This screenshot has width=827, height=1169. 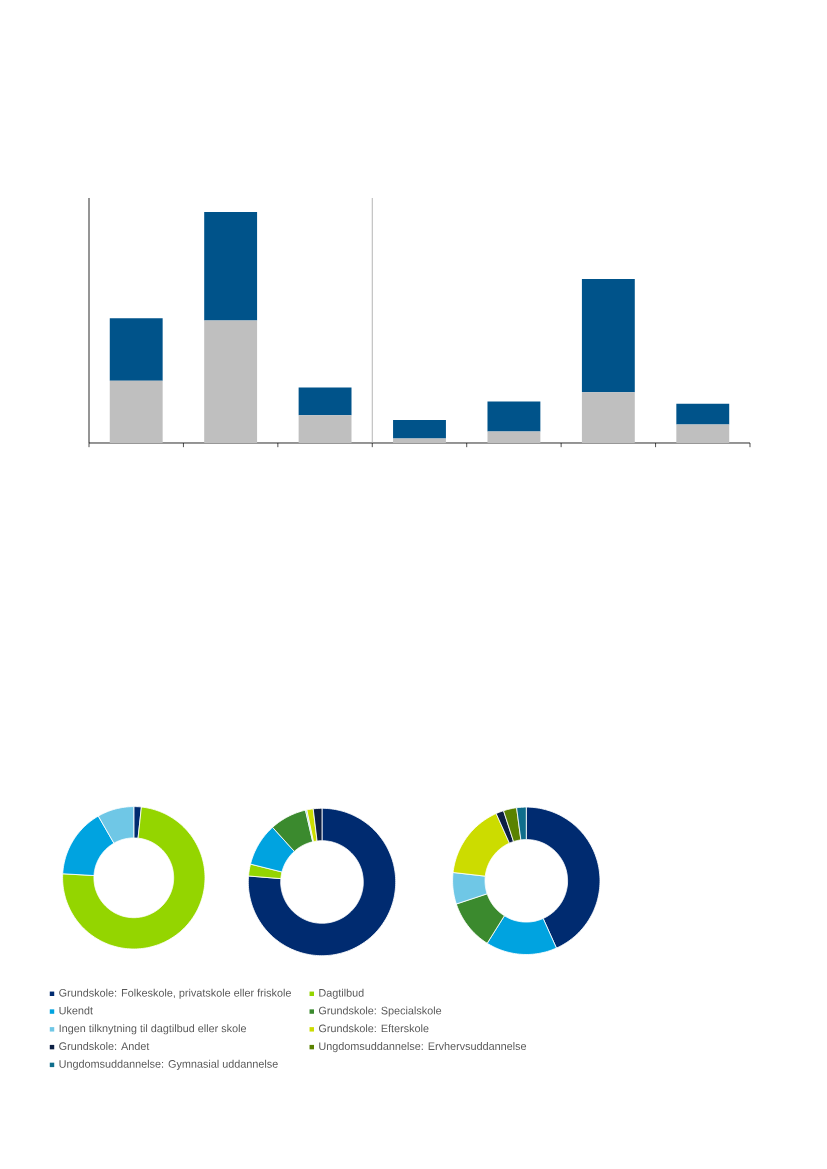 I want to click on legend-label: Ingen tilknytning til dagtilbud eller skole, so click(x=153, y=1029).